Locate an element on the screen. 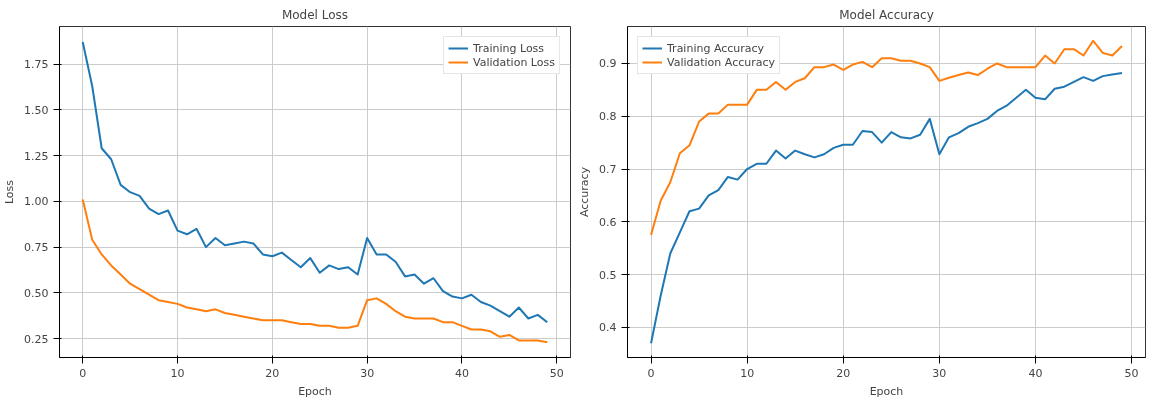 The height and width of the screenshot is (410, 1153). y-axis-title: Loss is located at coordinates (10, 192).